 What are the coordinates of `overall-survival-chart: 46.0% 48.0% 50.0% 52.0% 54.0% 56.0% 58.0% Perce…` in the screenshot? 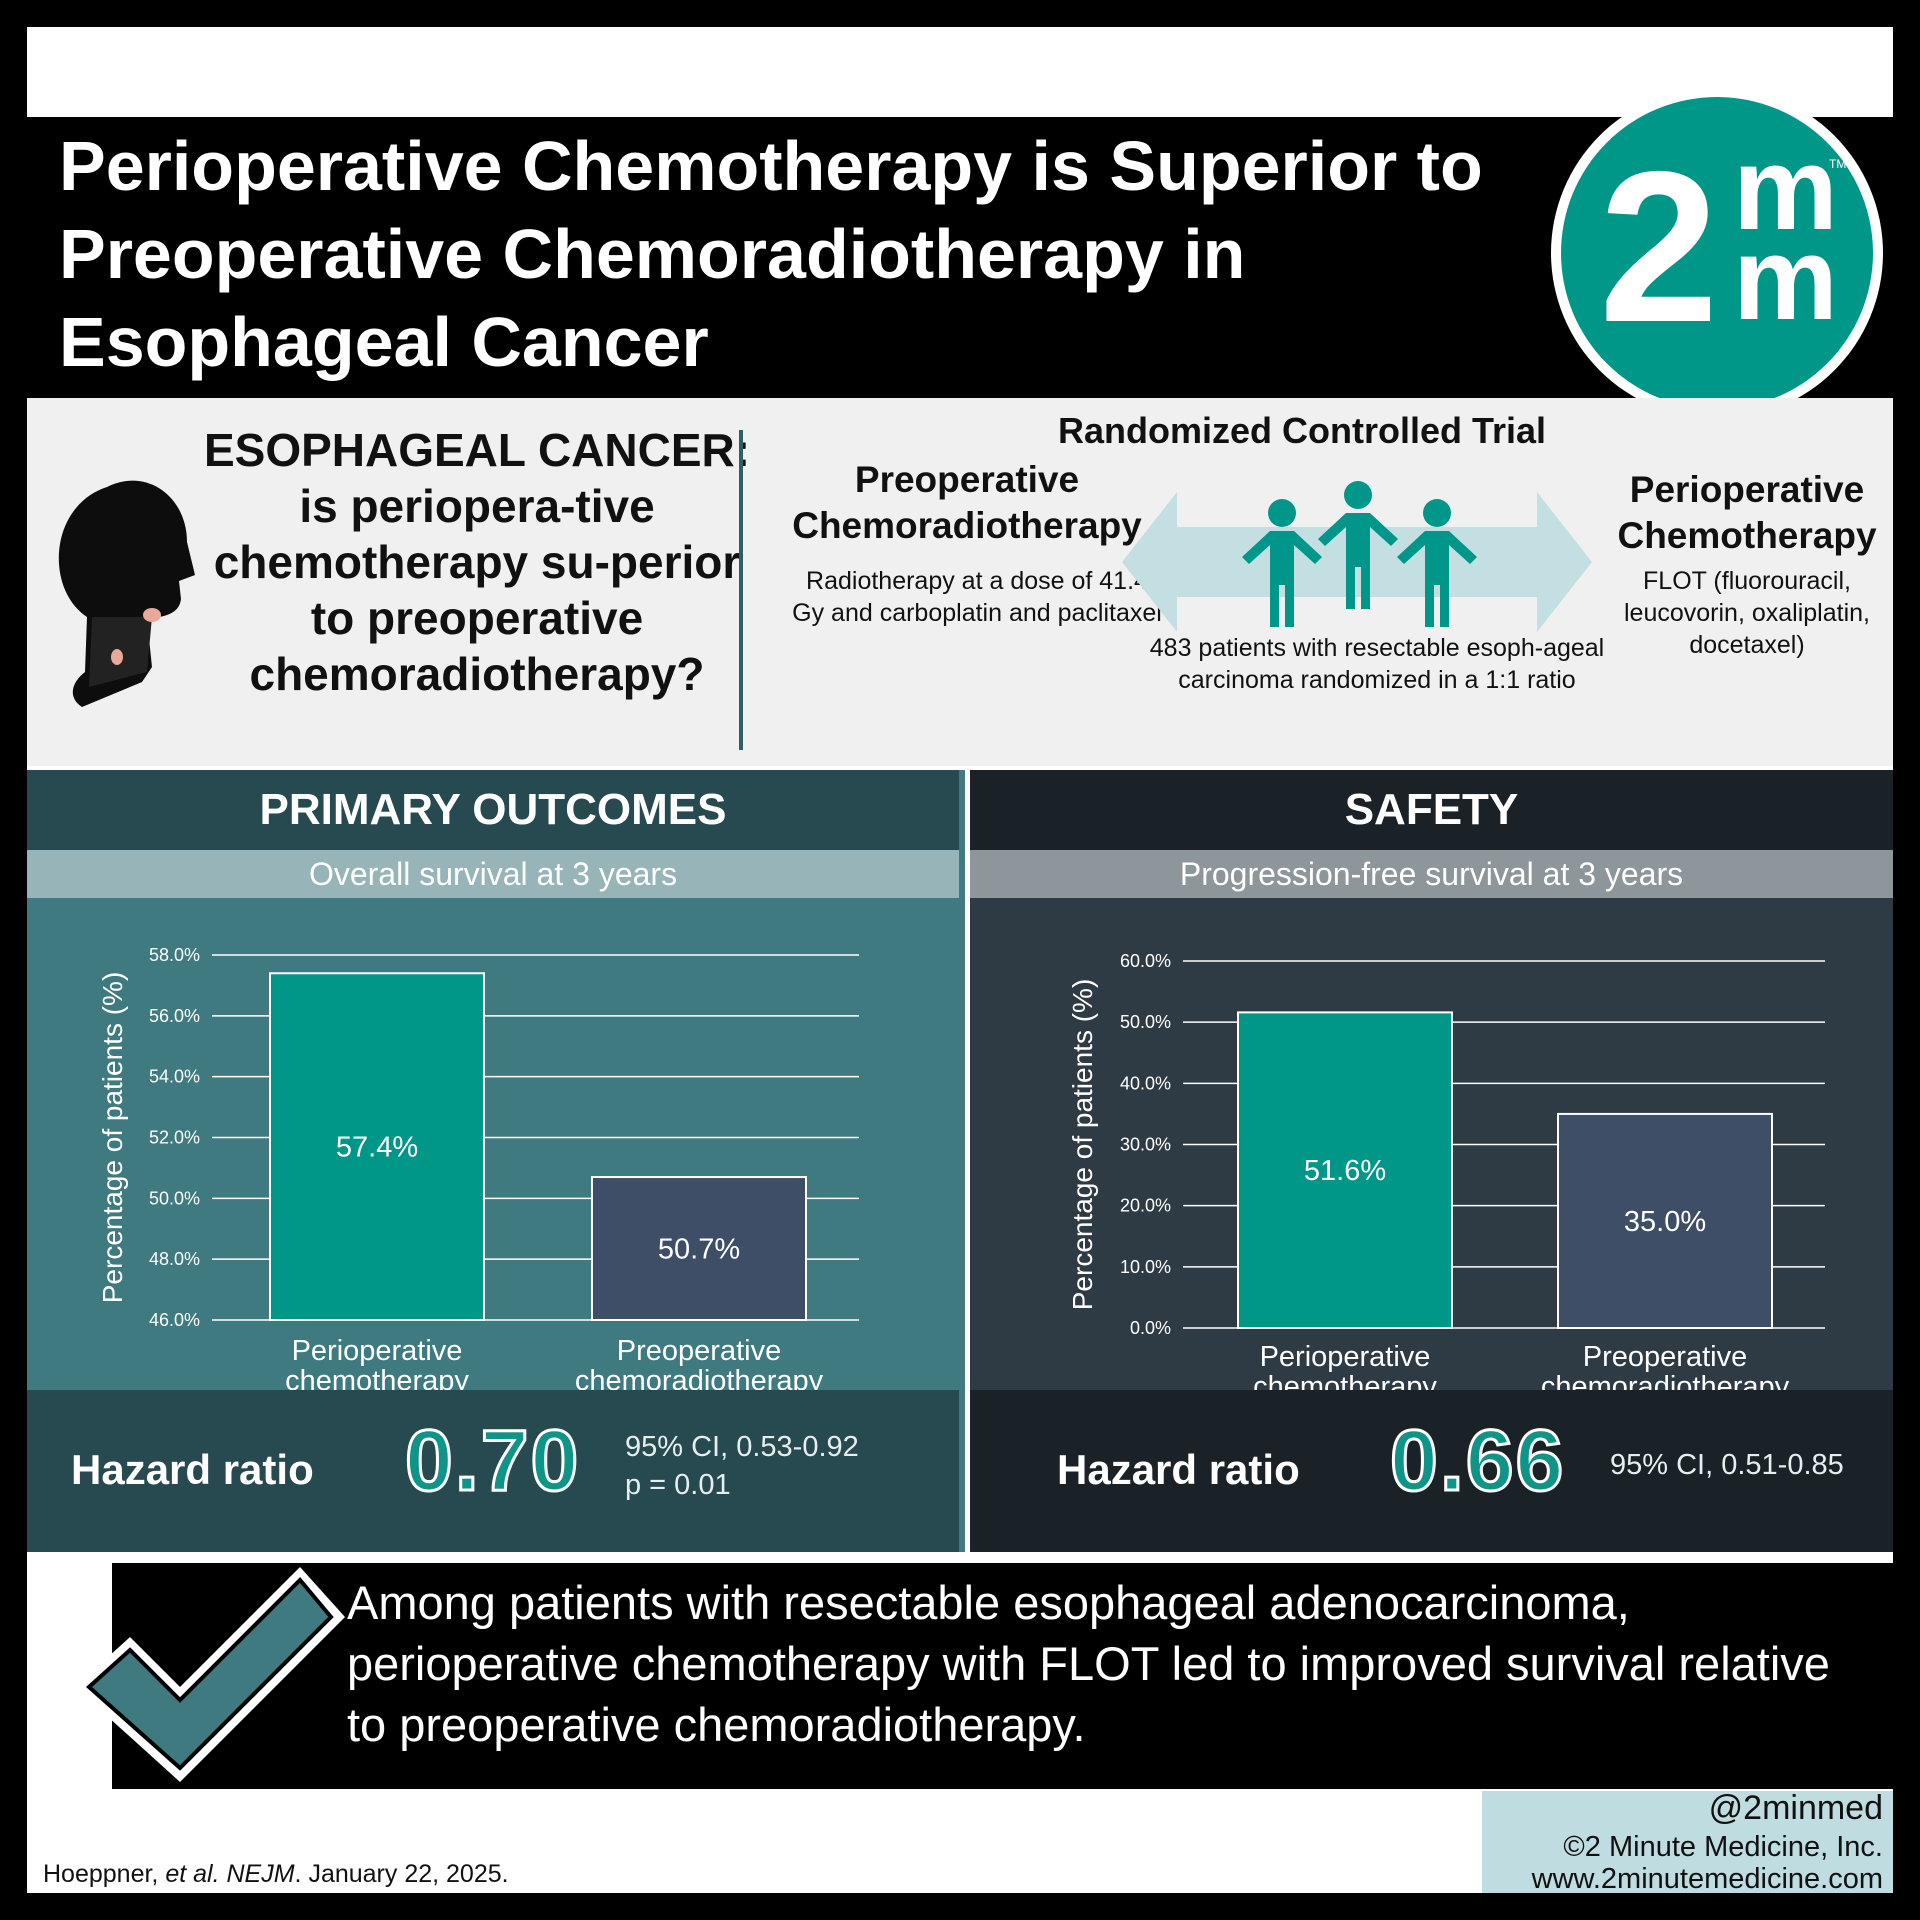 It's located at (478, 1171).